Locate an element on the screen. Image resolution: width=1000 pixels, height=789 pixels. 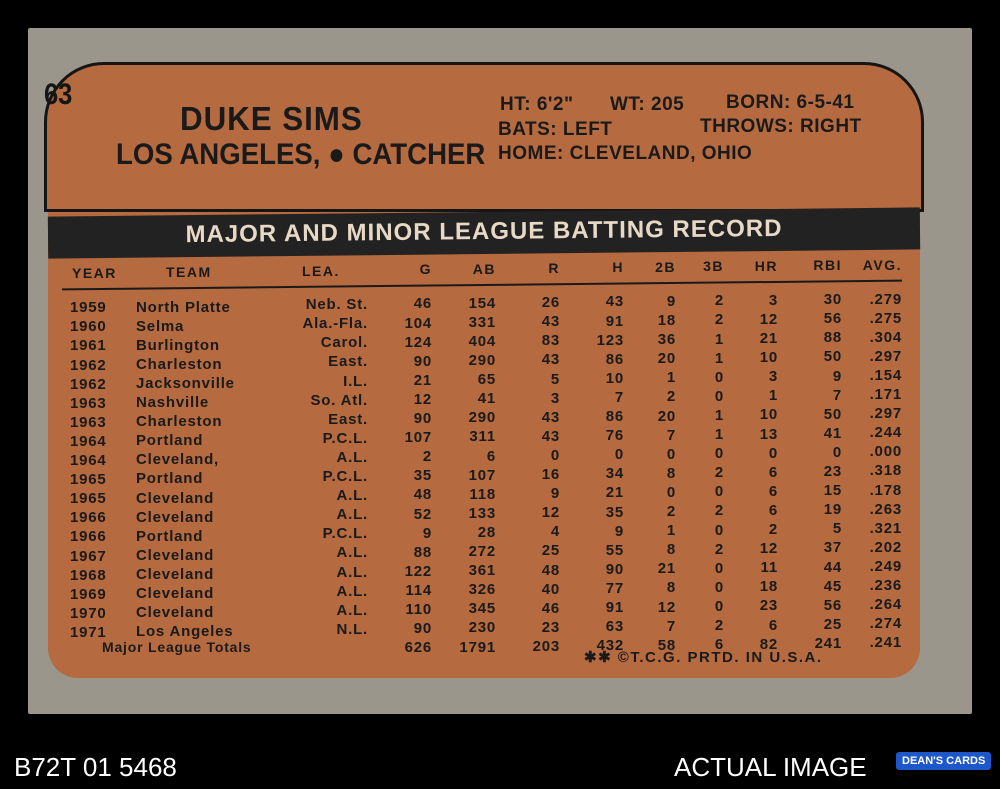
row-d: 0 is located at coordinates (671, 492).